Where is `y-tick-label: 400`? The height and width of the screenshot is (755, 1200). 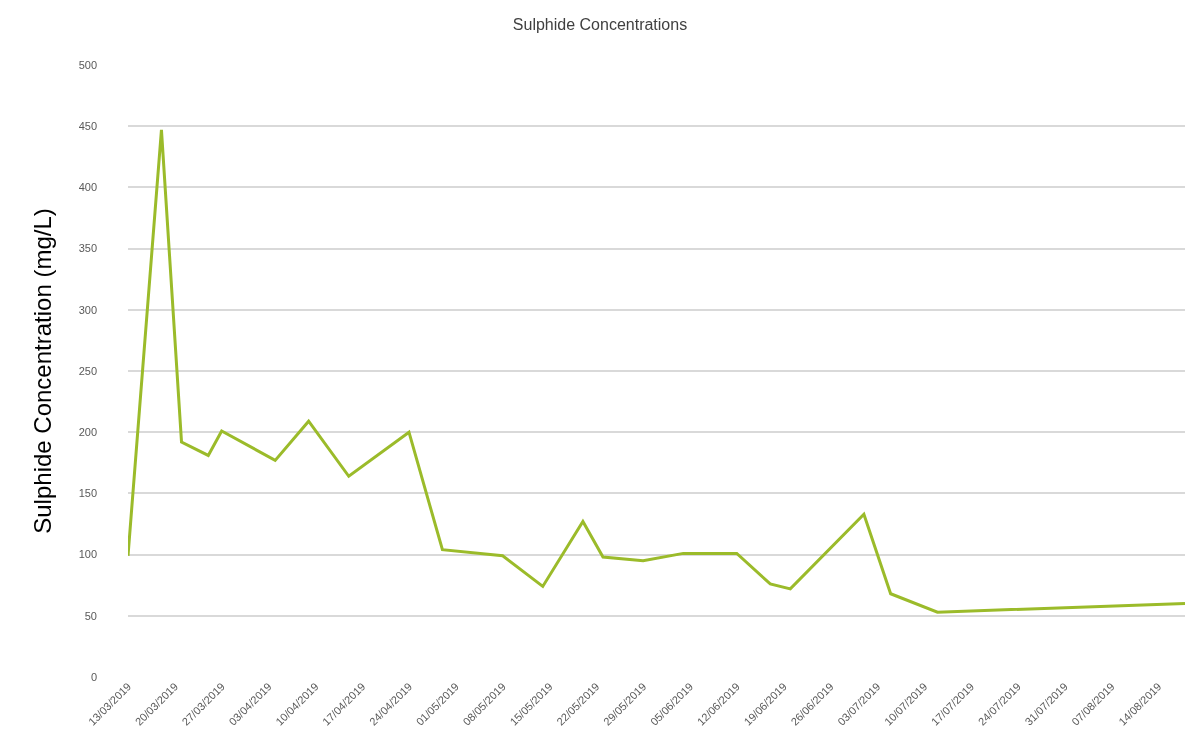 y-tick-label: 400 is located at coordinates (87, 187).